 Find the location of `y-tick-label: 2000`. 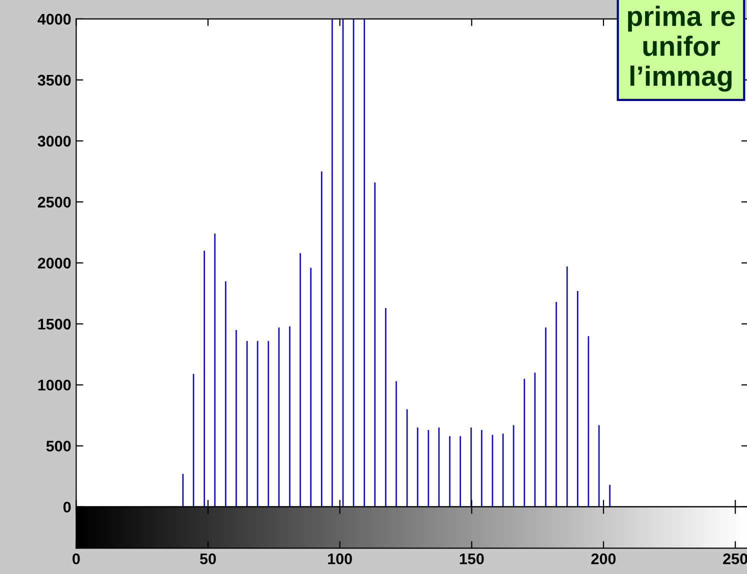

y-tick-label: 2000 is located at coordinates (54, 263).